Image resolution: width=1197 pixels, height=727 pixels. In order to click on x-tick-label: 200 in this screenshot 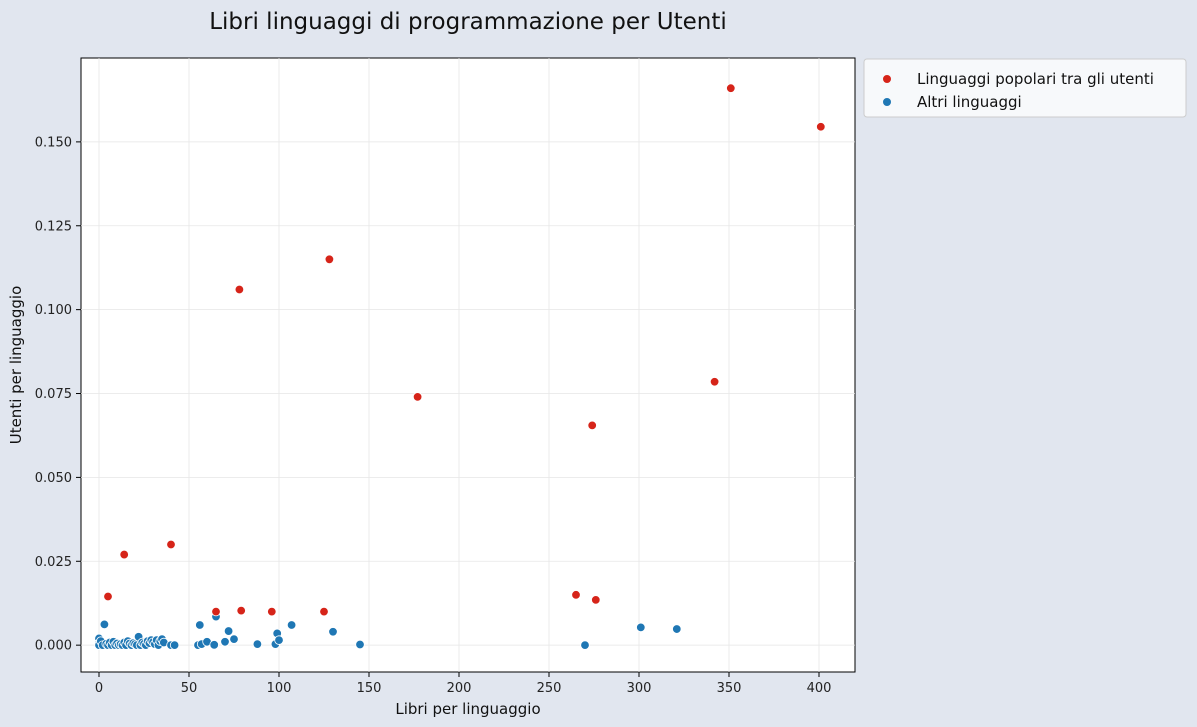, I will do `click(459, 688)`.